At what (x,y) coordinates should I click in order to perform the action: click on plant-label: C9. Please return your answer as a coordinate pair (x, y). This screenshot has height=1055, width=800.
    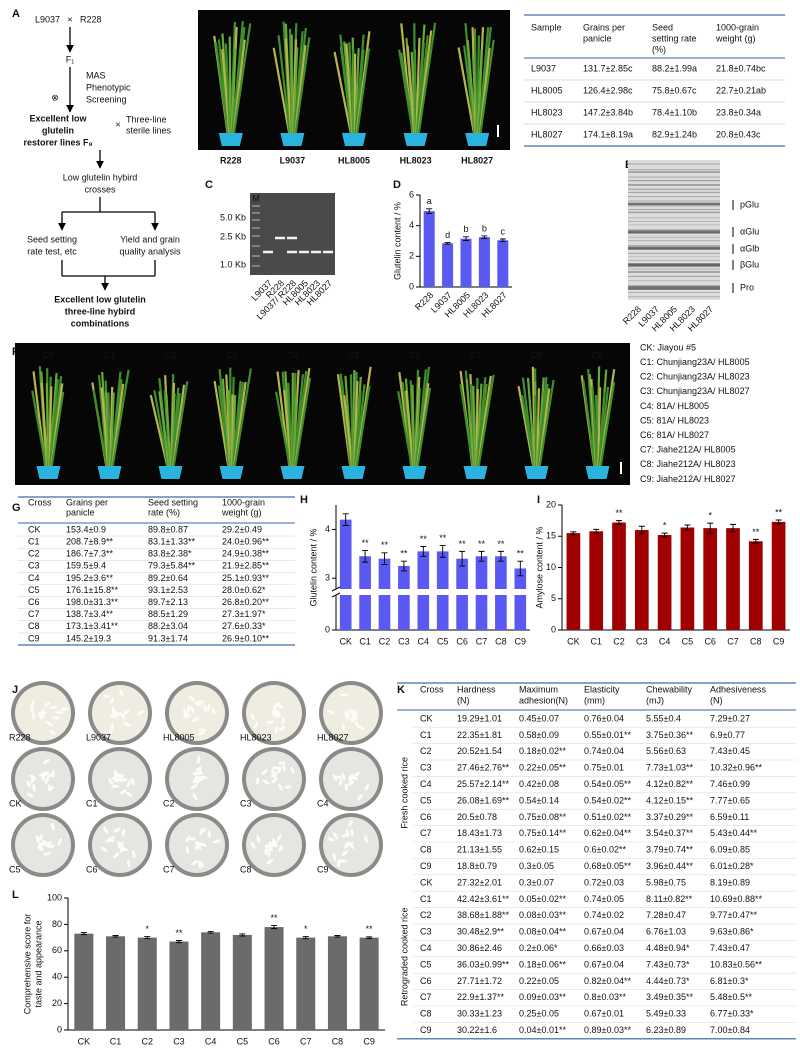
    Looking at the image, I should click on (598, 355).